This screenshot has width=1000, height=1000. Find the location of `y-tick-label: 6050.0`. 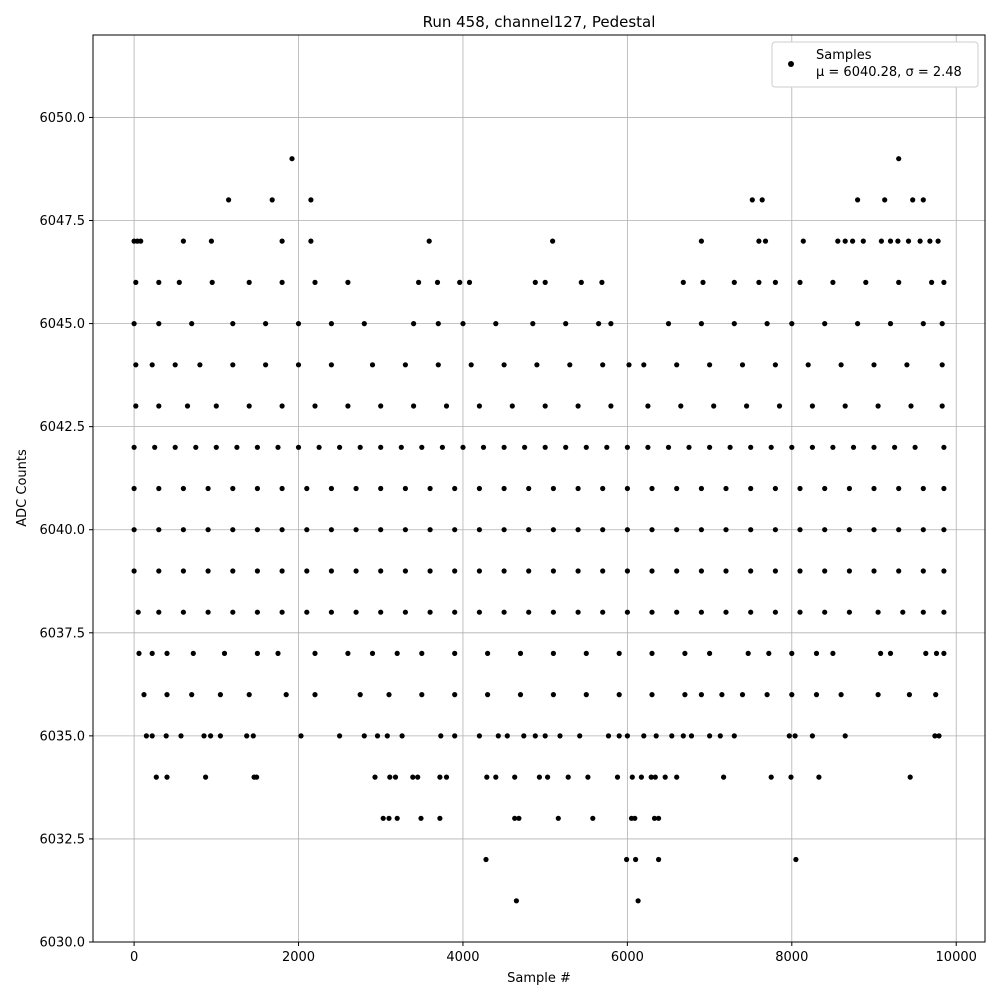

y-tick-label: 6050.0 is located at coordinates (63, 118).